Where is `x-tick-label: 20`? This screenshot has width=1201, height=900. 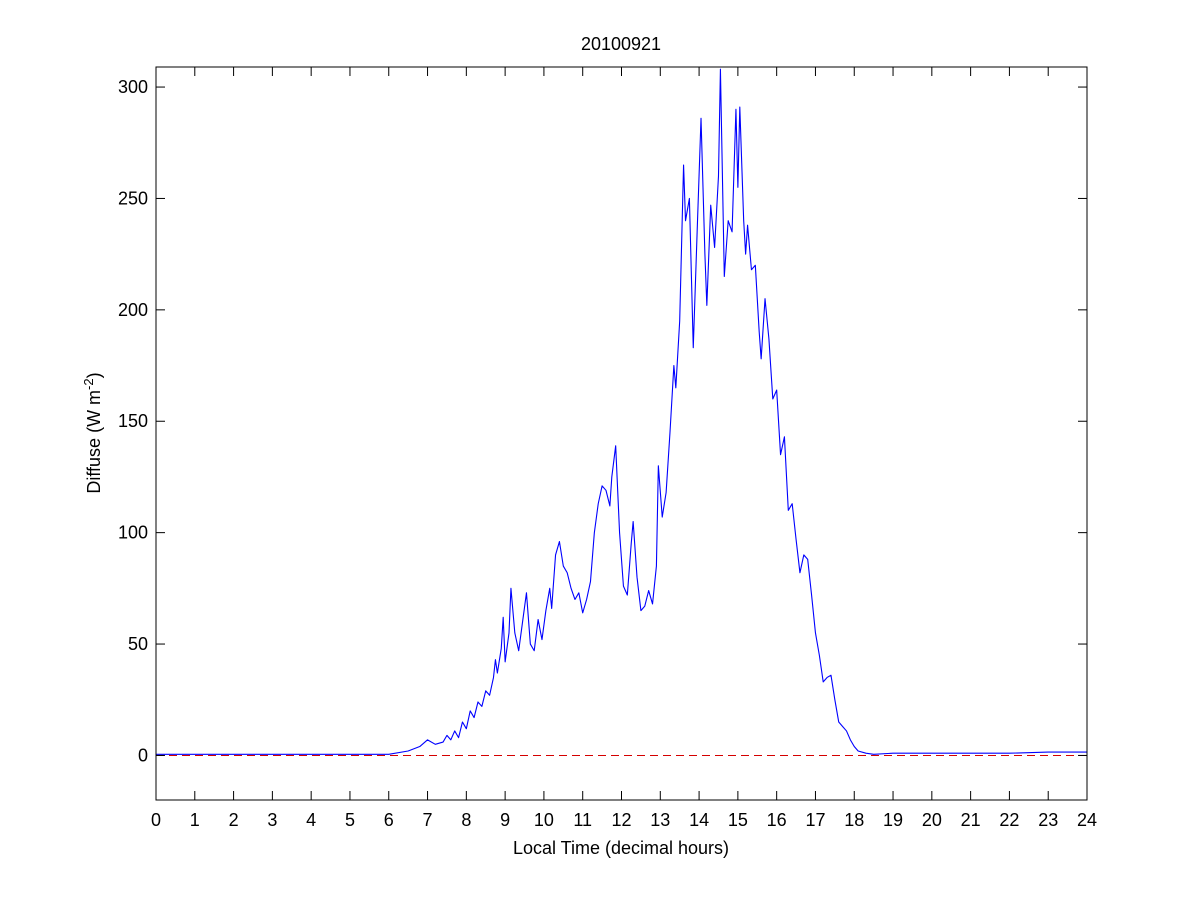 x-tick-label: 20 is located at coordinates (932, 820).